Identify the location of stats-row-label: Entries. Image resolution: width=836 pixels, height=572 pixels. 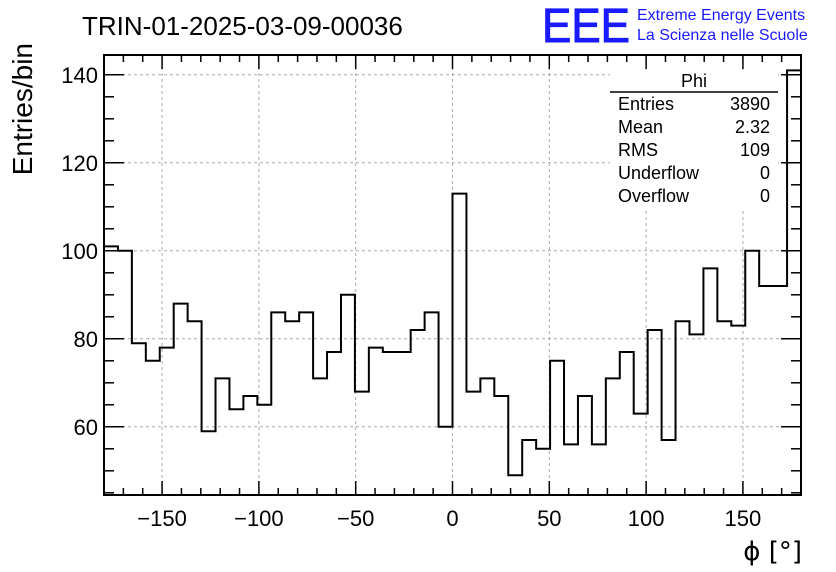
(646, 104).